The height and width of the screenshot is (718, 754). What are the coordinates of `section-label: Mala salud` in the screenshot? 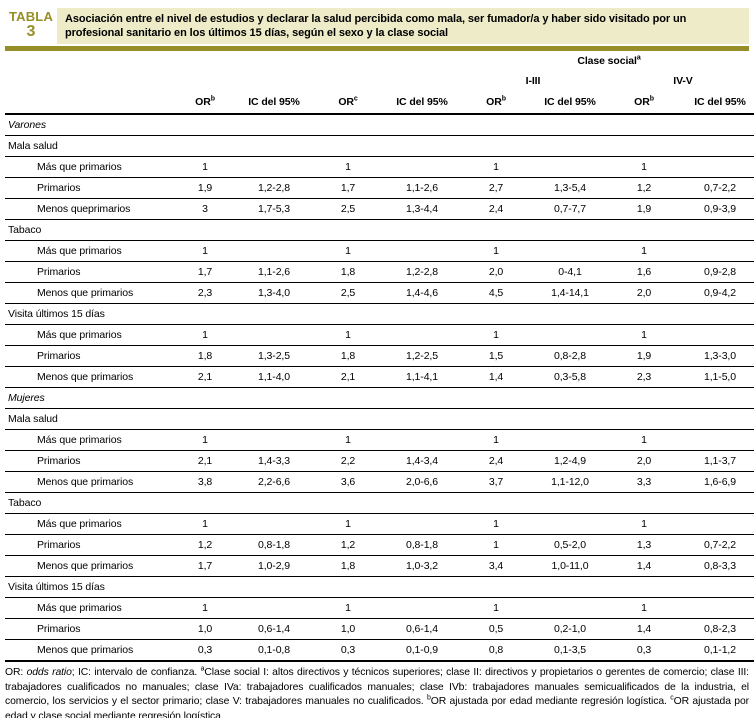 It's located at (379, 419).